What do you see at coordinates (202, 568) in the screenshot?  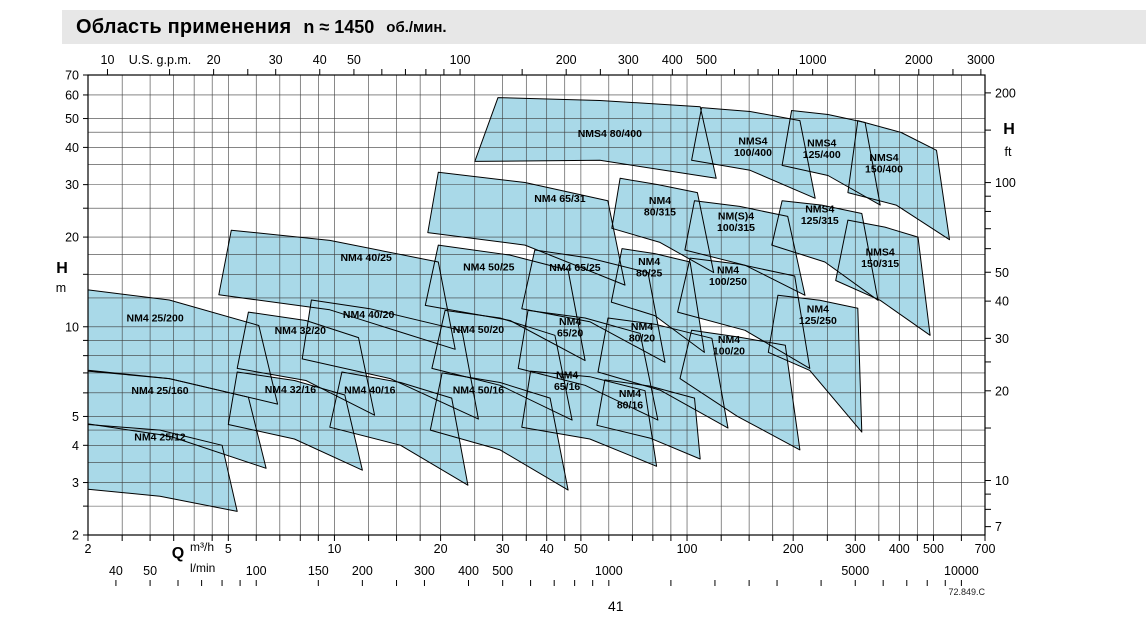 I see `bottom-axis-unit-secondary: l/min` at bounding box center [202, 568].